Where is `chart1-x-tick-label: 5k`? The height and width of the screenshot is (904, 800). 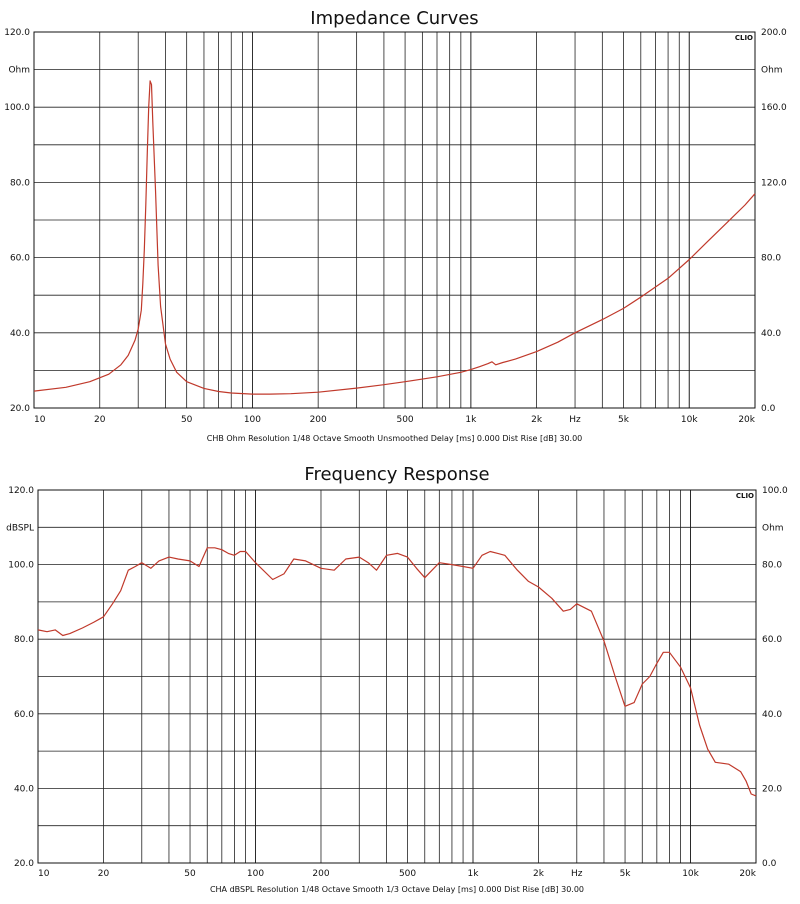
chart1-x-tick-label: 5k is located at coordinates (624, 420).